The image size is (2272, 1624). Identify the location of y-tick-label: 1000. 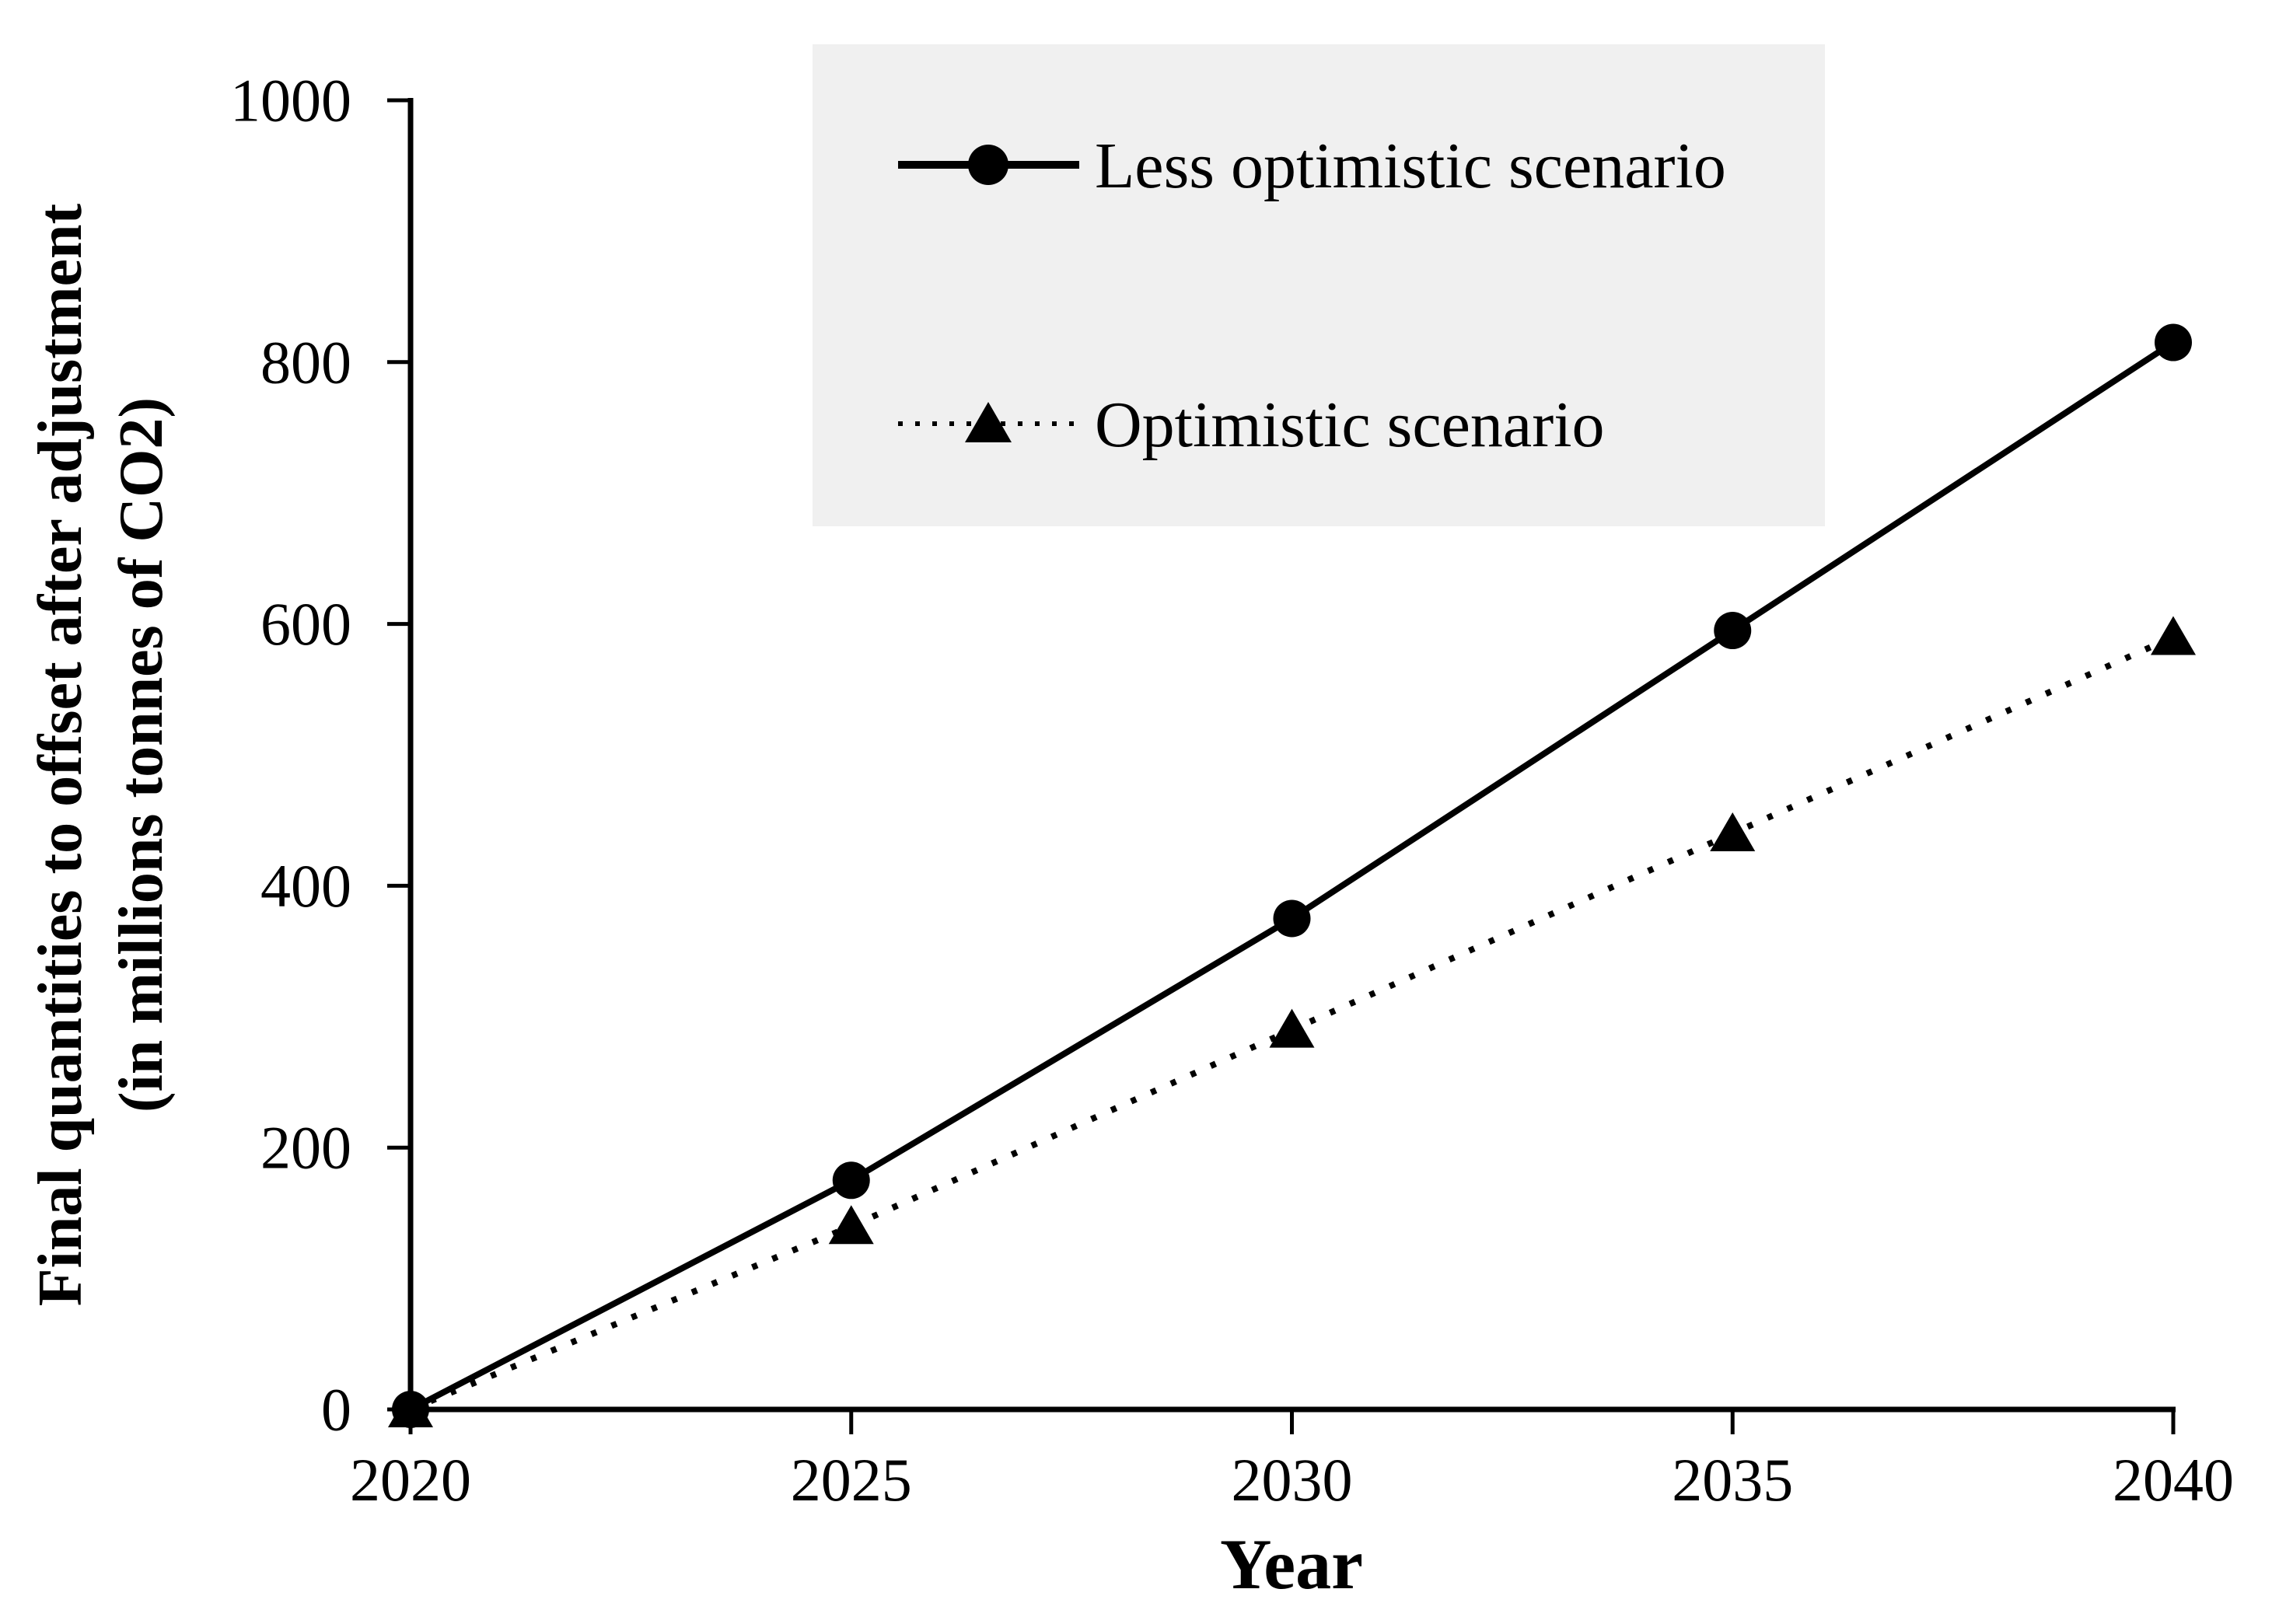
(291, 101).